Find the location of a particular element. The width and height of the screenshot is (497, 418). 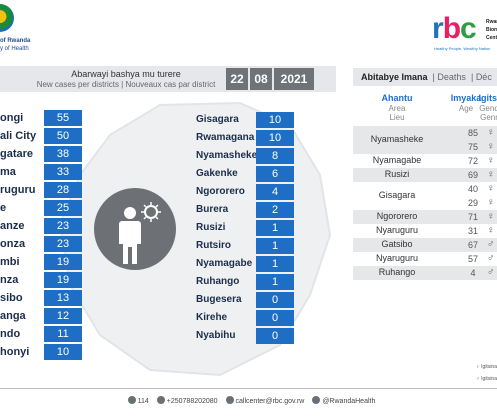

hotline-number: 114 is located at coordinates (143, 401).